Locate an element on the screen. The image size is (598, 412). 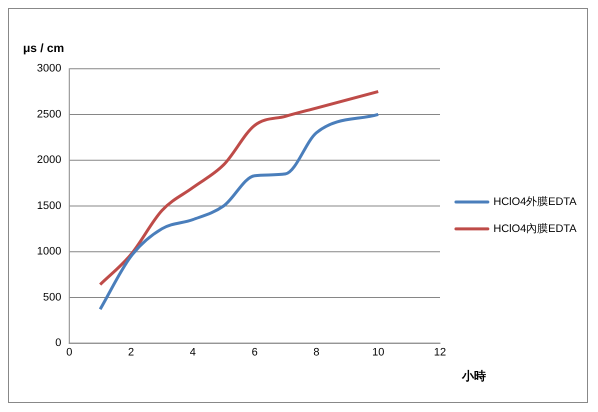
y-tick-label: 3000 is located at coordinates (49, 68).